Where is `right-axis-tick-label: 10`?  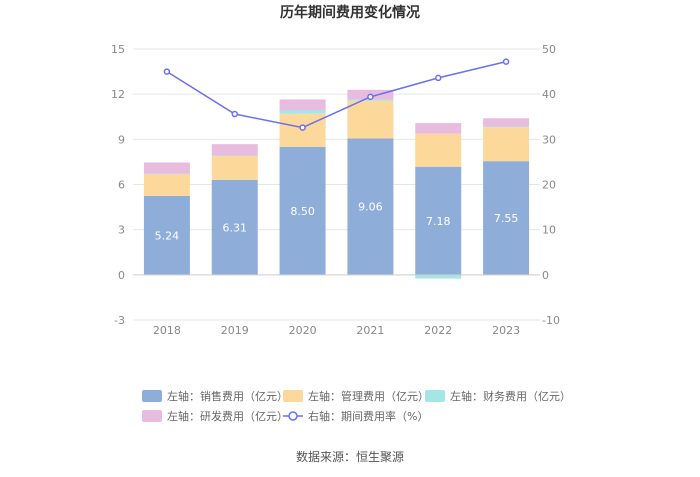
right-axis-tick-label: 10 is located at coordinates (549, 230).